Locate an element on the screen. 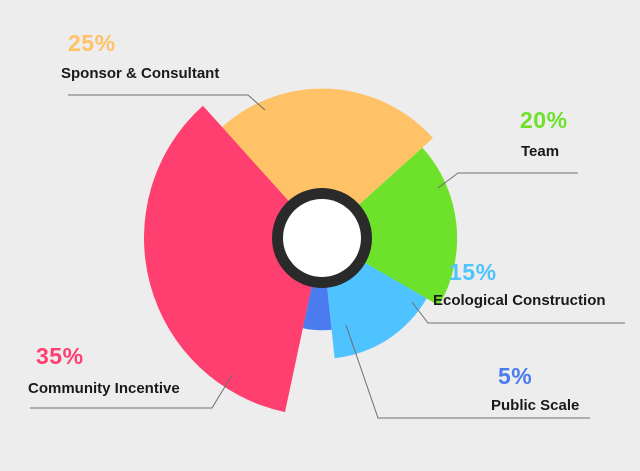 Image resolution: width=640 pixels, height=471 pixels. slice-label-sponsor: Sponsor & Consultant is located at coordinates (140, 73).